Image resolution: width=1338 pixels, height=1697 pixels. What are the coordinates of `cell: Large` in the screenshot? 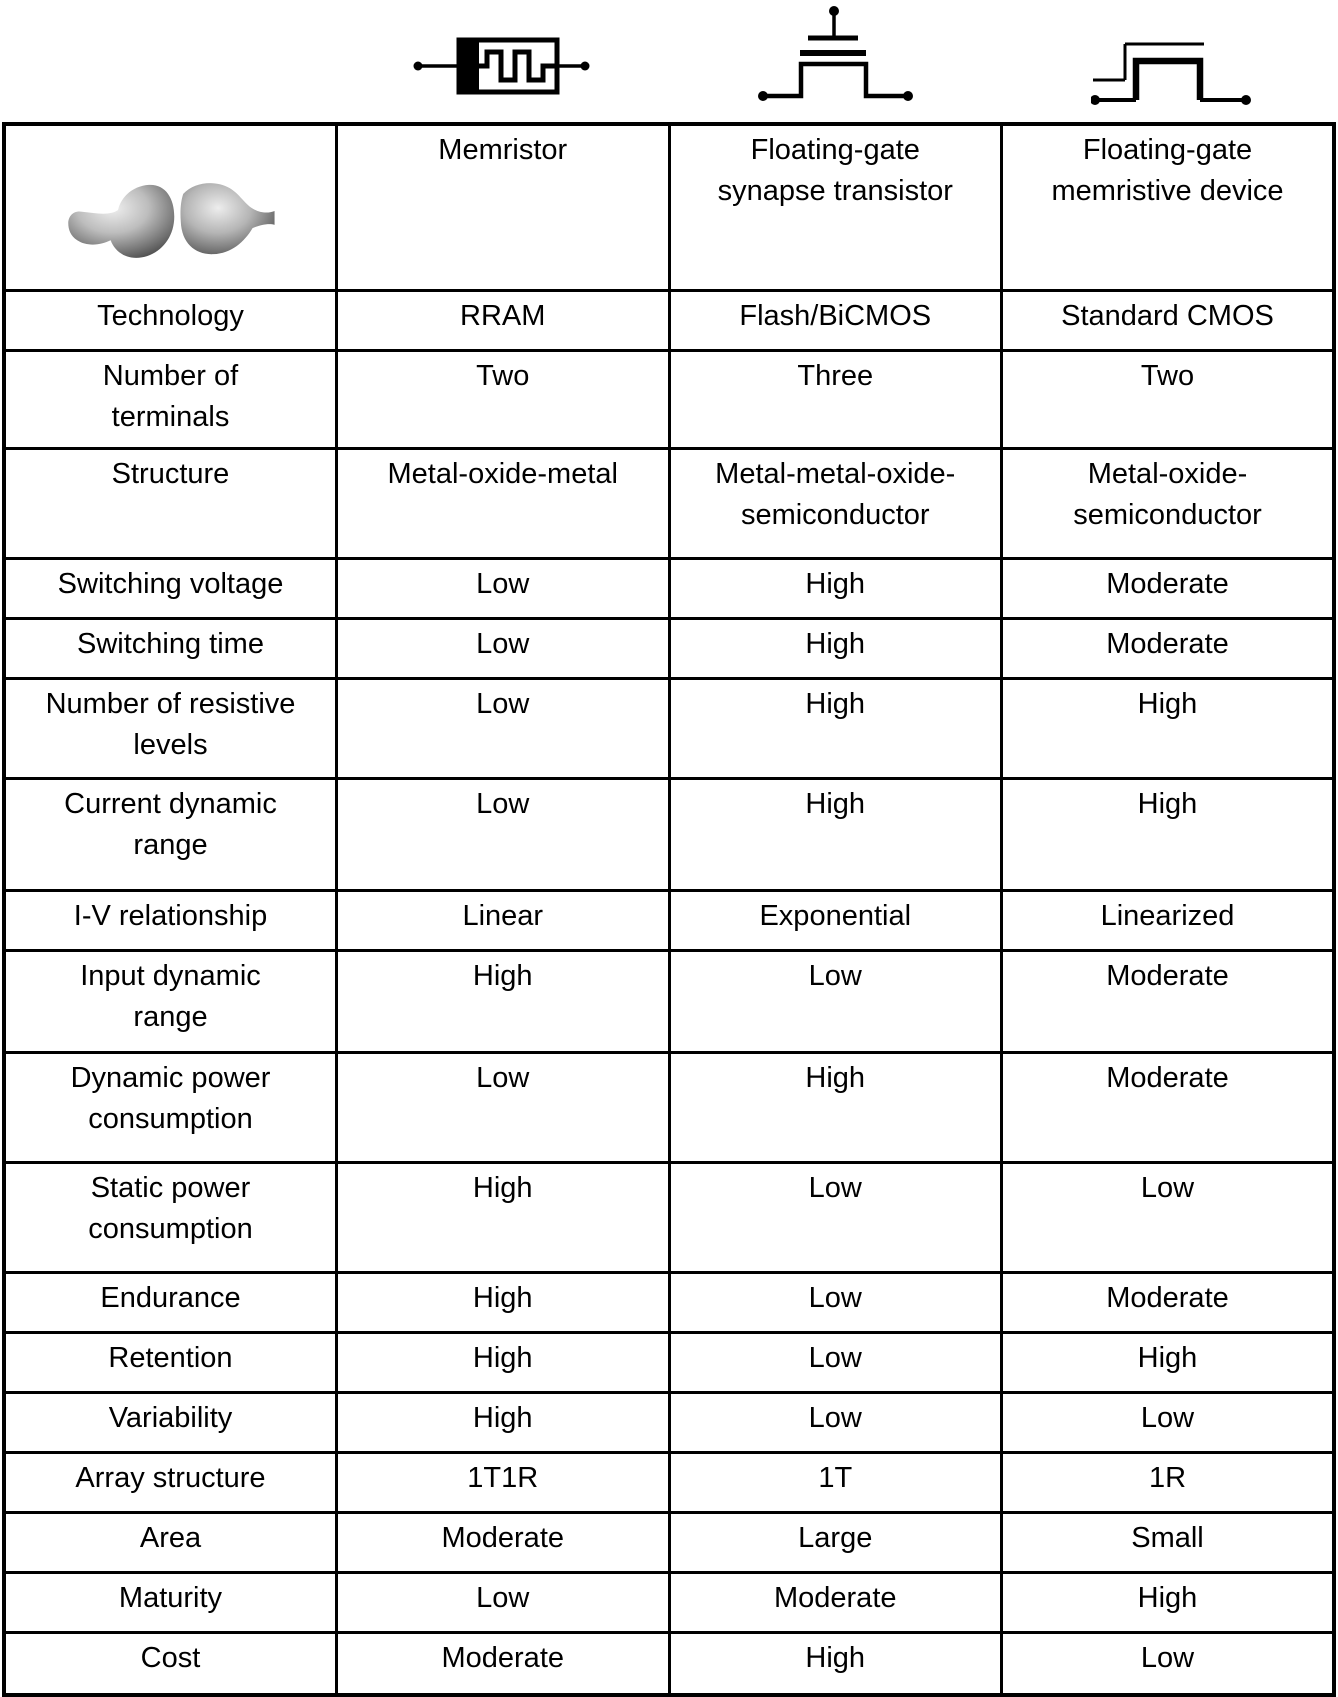 It's located at (835, 1542).